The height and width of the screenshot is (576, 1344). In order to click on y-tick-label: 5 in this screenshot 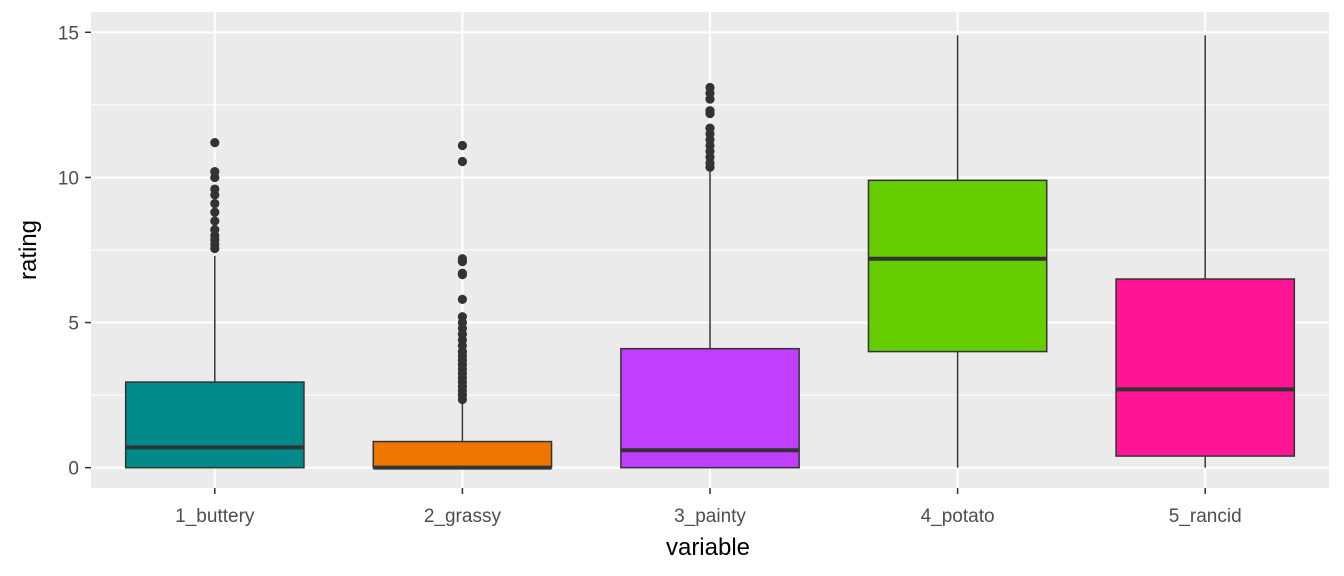, I will do `click(73, 324)`.